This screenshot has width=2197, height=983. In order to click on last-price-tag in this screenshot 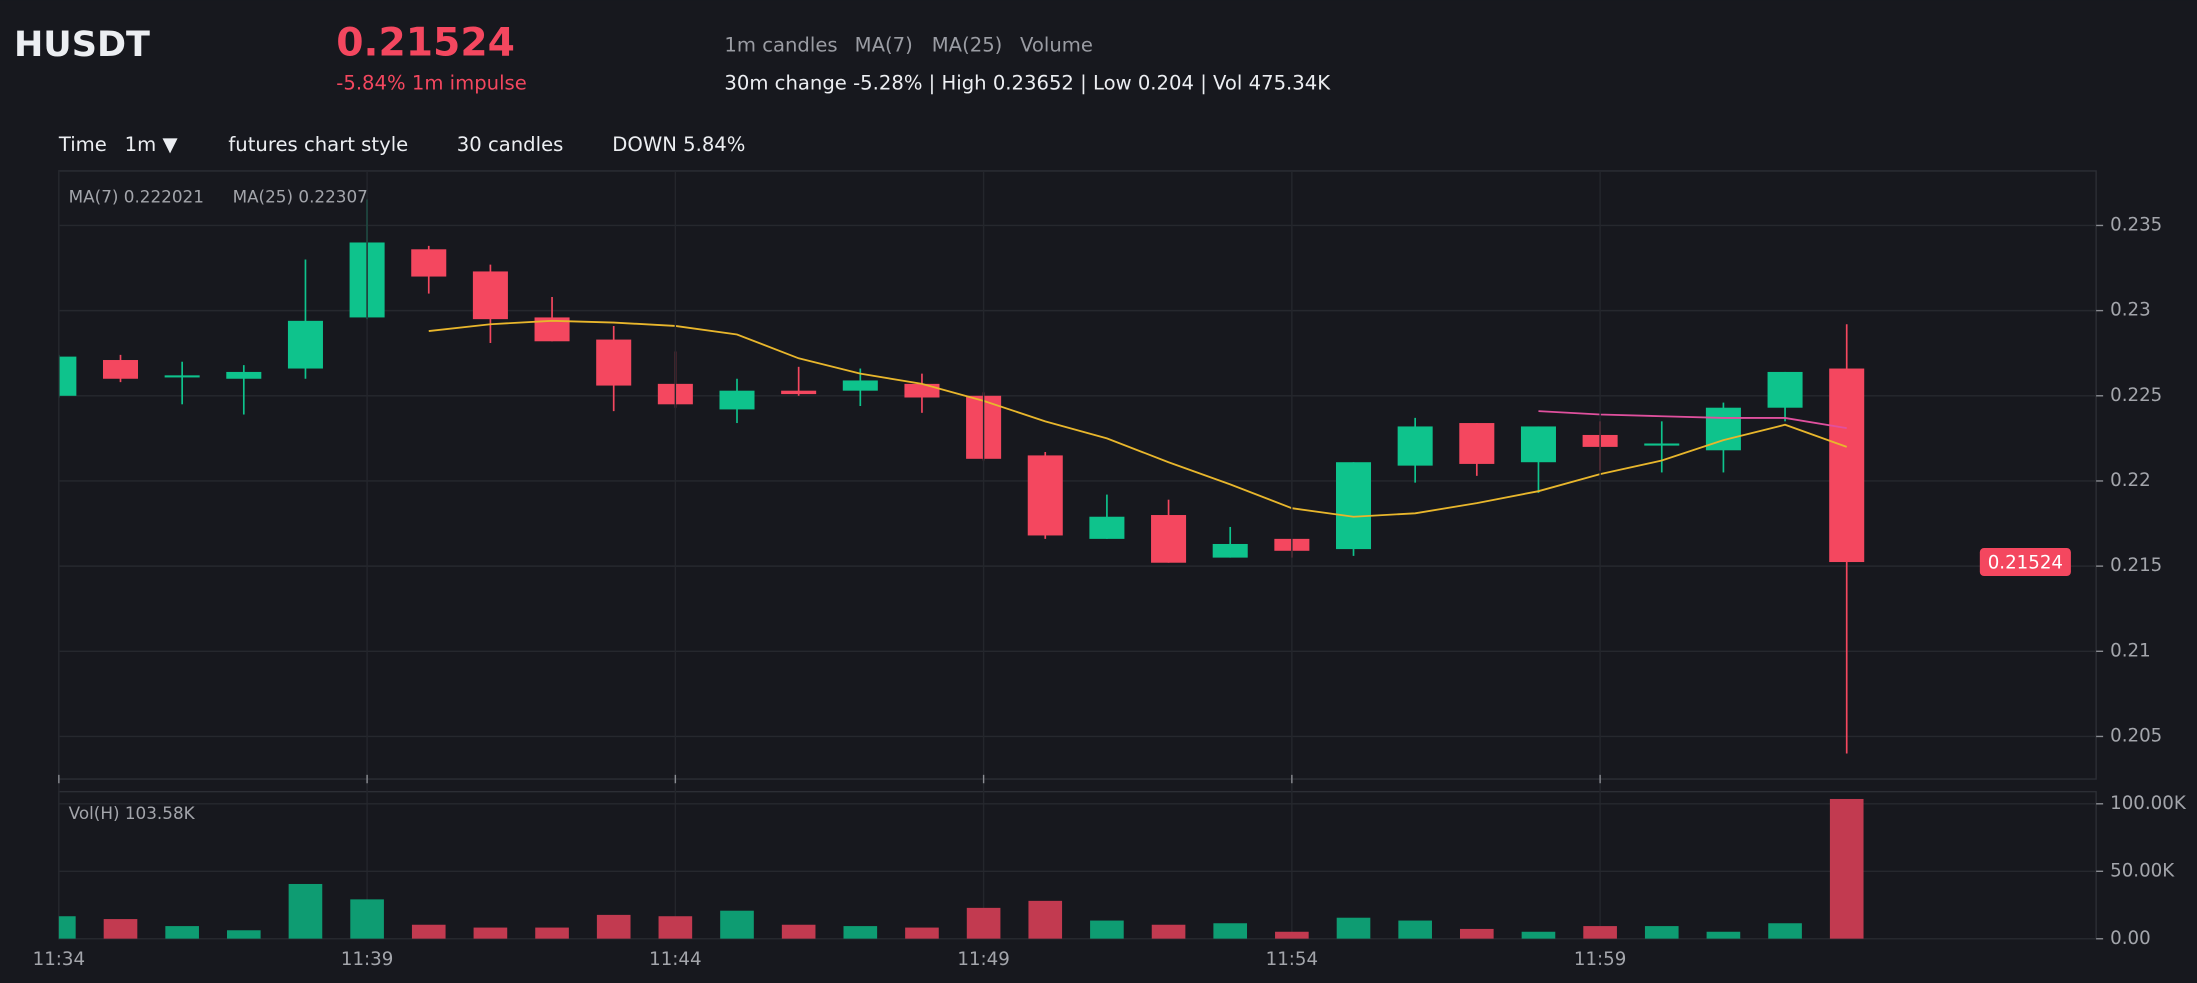, I will do `click(2025, 562)`.